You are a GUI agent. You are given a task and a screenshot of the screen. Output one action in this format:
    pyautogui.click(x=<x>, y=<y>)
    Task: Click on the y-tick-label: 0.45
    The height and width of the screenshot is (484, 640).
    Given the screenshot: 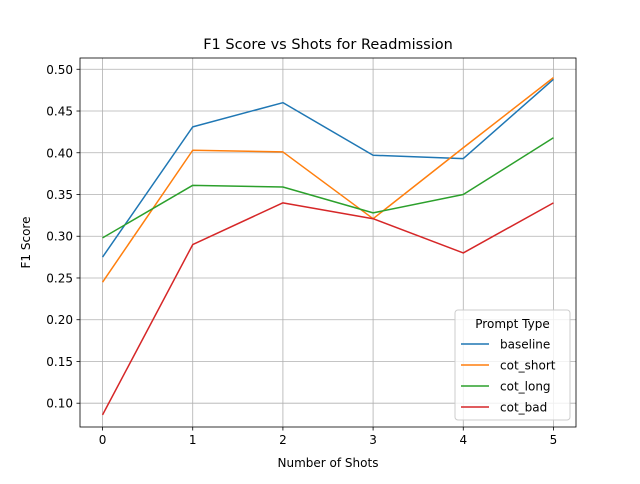 What is the action you would take?
    pyautogui.click(x=59, y=112)
    